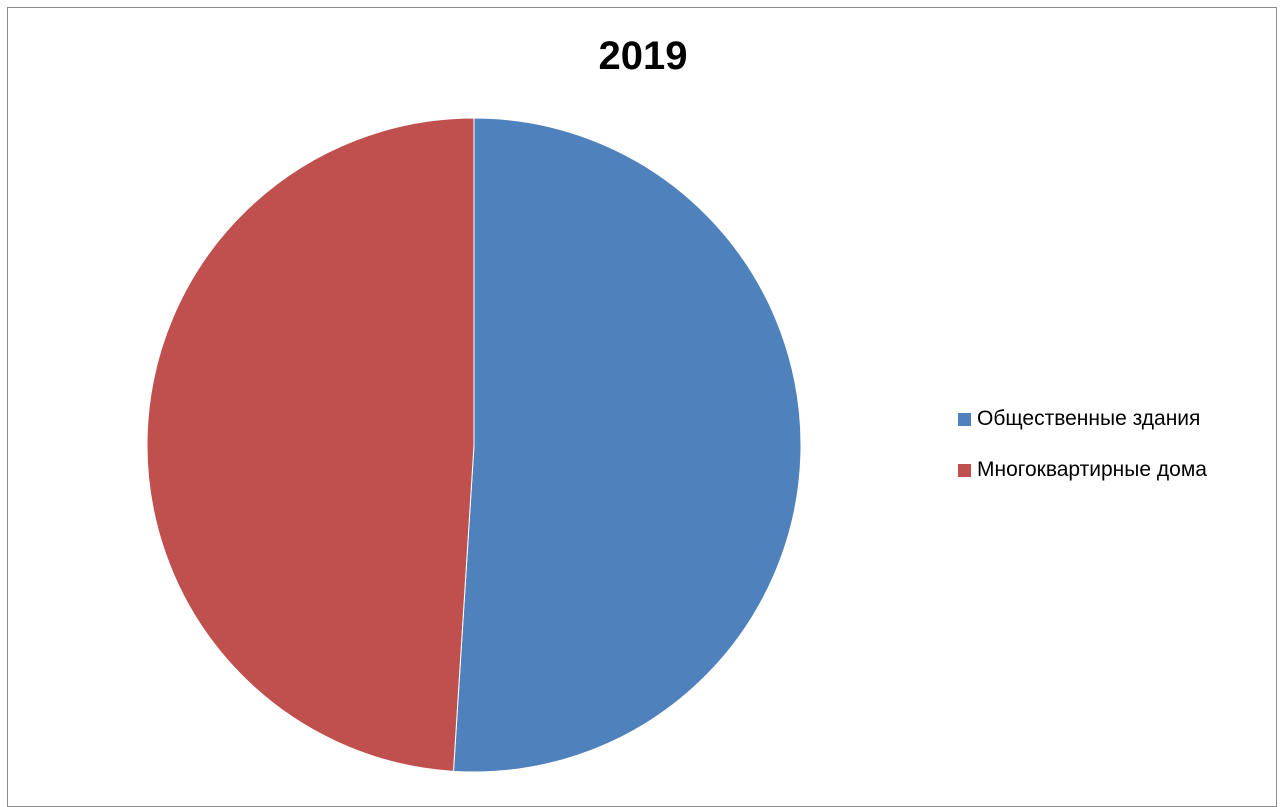 This screenshot has width=1286, height=807. I want to click on legend-swatch-public-buildings, so click(964, 419).